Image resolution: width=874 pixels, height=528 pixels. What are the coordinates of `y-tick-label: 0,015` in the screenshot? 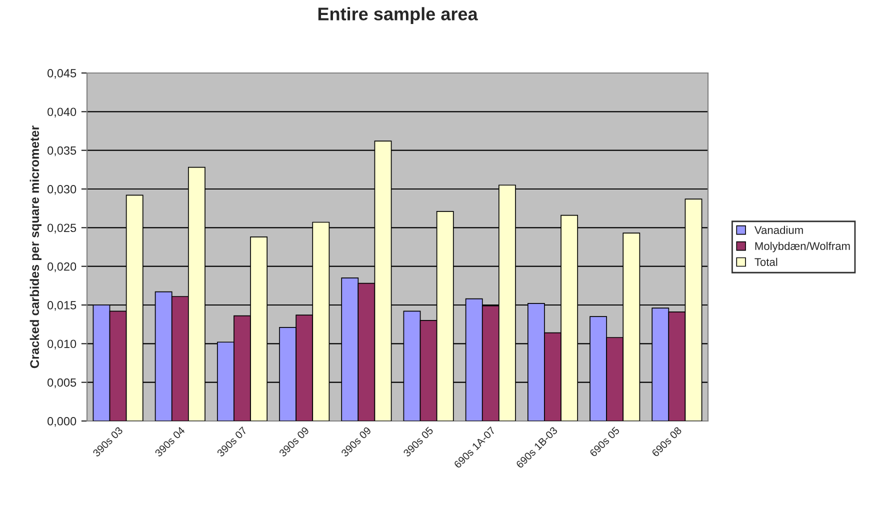 It's located at (62, 306).